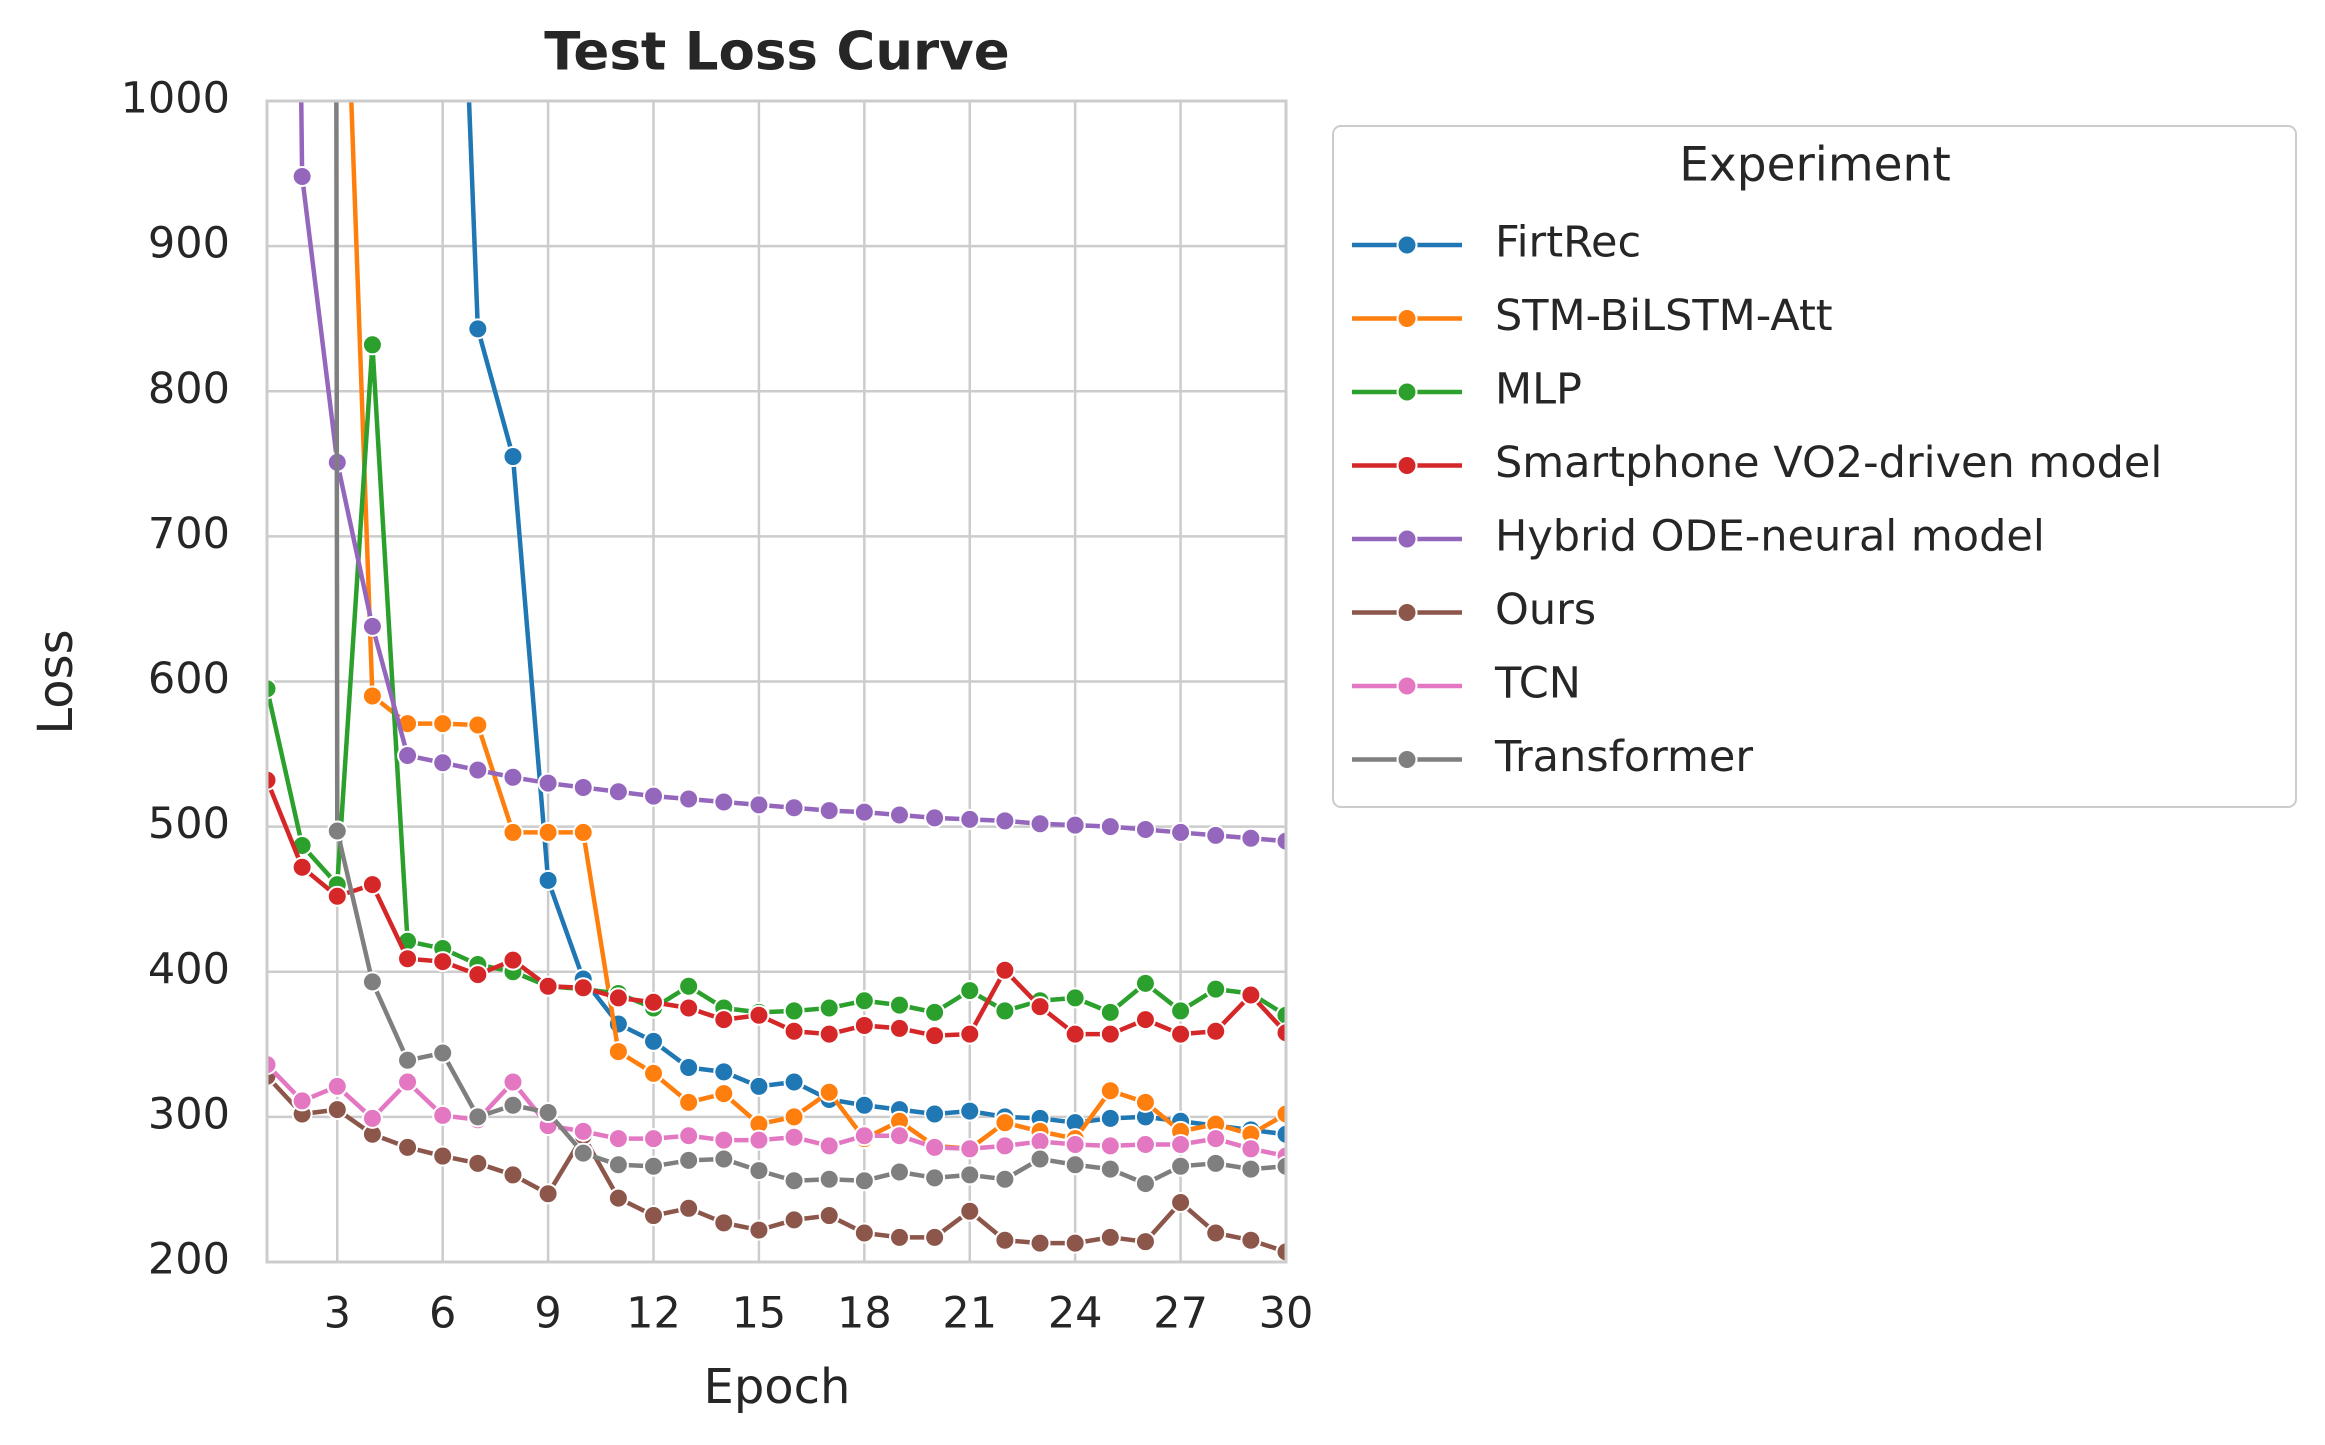  I want to click on legend-marker, so click(1407, 539).